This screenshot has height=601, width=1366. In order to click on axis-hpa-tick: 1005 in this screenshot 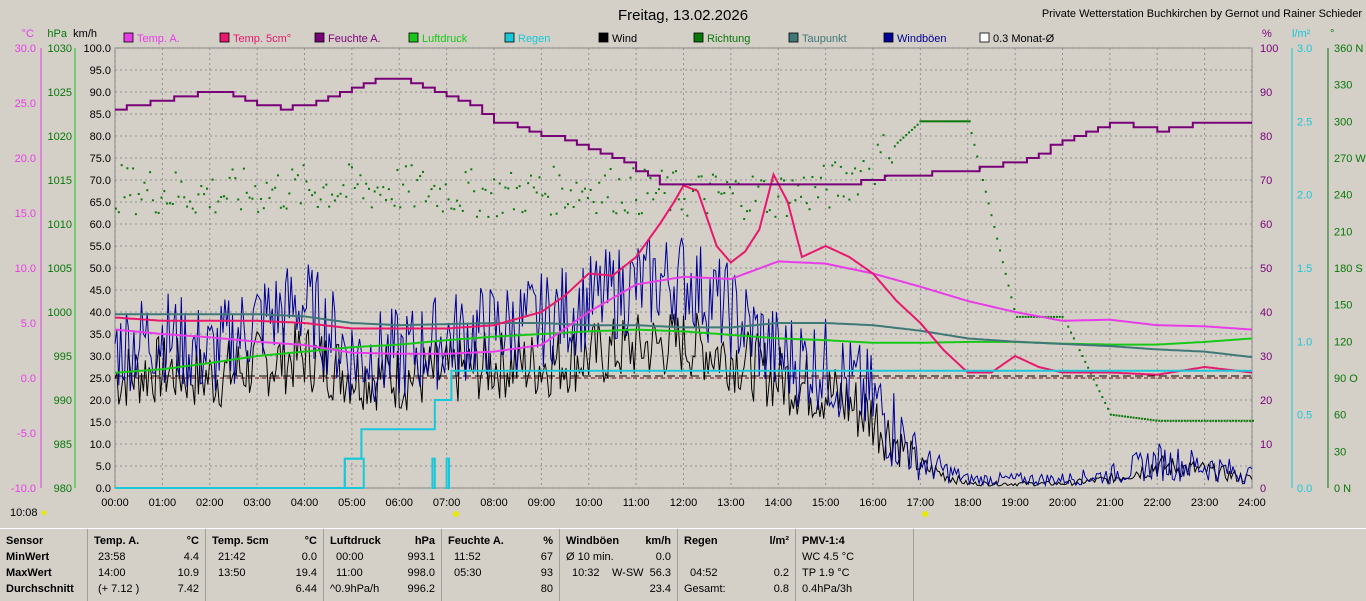, I will do `click(60, 269)`.